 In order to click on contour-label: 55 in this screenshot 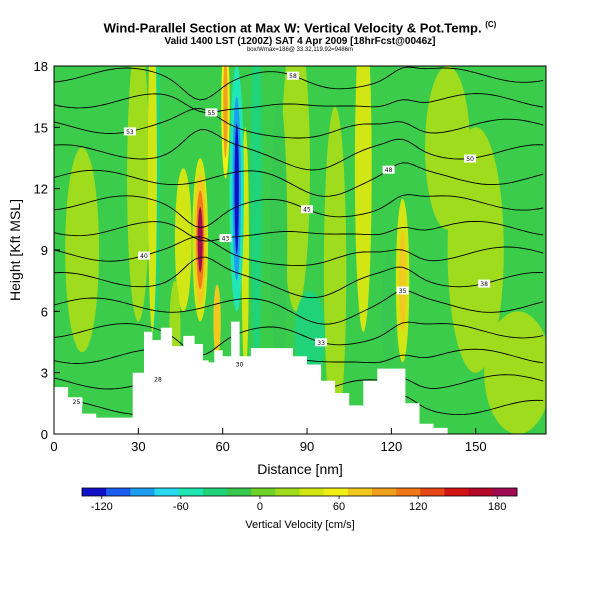, I will do `click(212, 113)`.